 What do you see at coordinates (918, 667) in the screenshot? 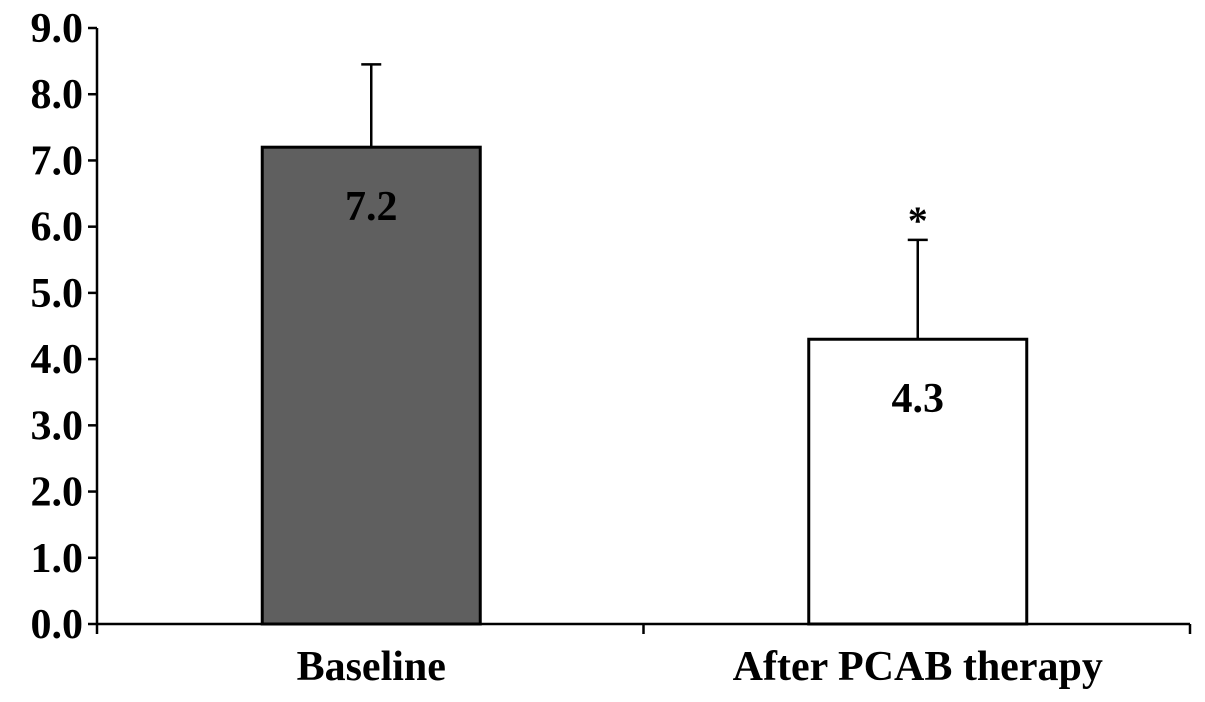
I see `category-label-2: After PCAB therapy` at bounding box center [918, 667].